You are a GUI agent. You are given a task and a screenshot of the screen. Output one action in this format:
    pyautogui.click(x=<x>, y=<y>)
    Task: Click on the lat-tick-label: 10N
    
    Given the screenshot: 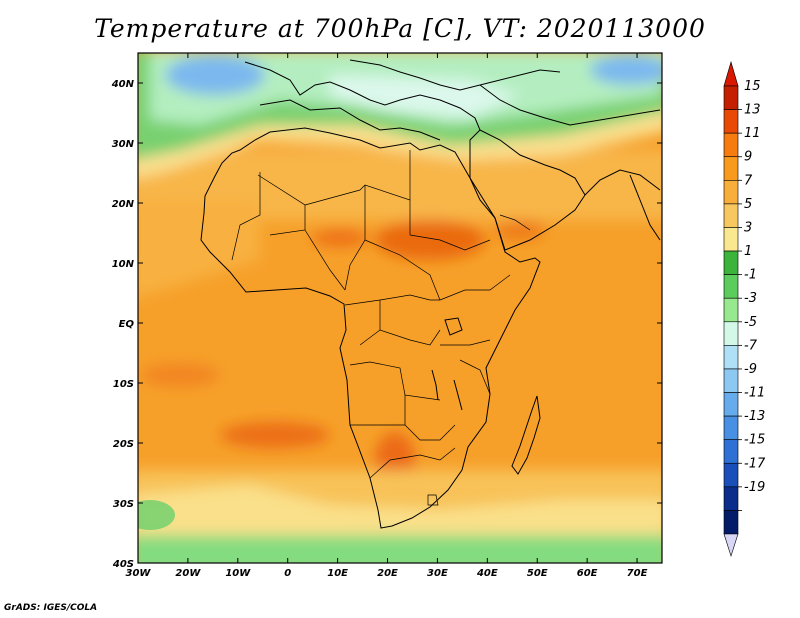 What is the action you would take?
    pyautogui.click(x=123, y=264)
    